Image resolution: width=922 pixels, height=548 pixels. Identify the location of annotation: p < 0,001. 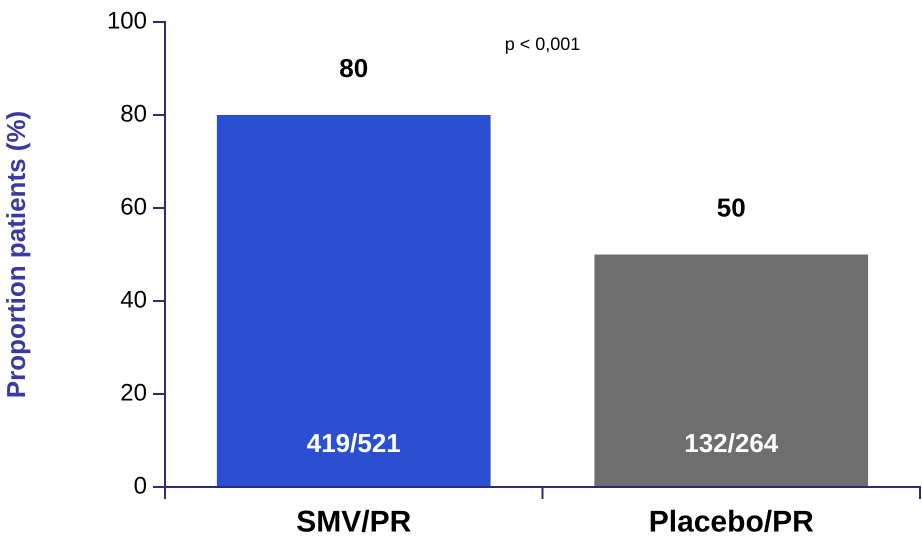
(542, 44).